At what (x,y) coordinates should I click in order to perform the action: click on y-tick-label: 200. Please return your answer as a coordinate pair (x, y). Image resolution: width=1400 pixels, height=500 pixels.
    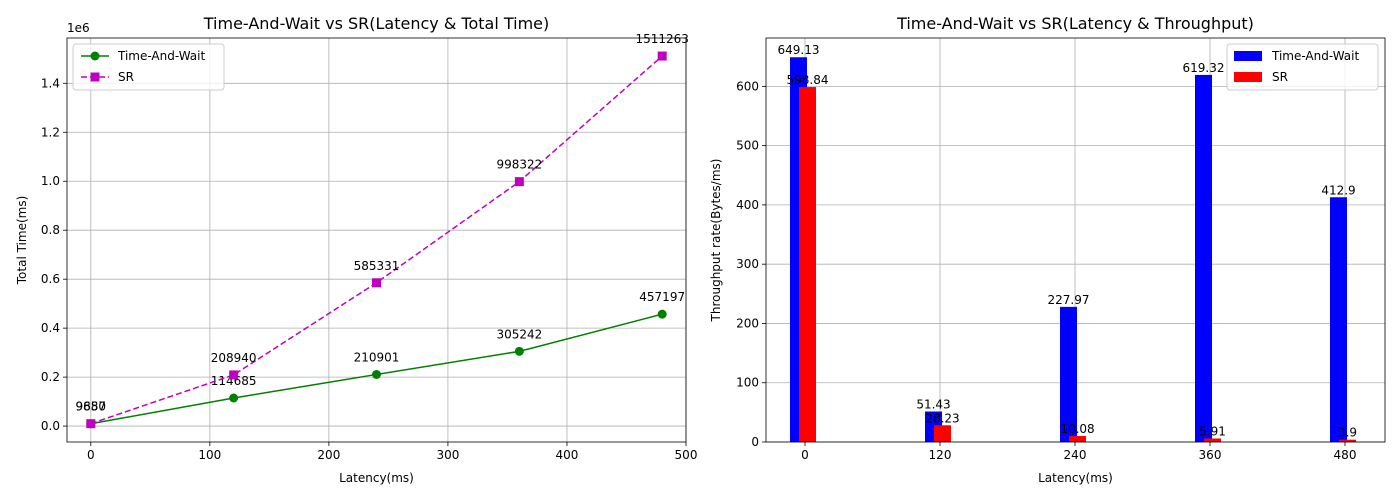
    Looking at the image, I should click on (747, 323).